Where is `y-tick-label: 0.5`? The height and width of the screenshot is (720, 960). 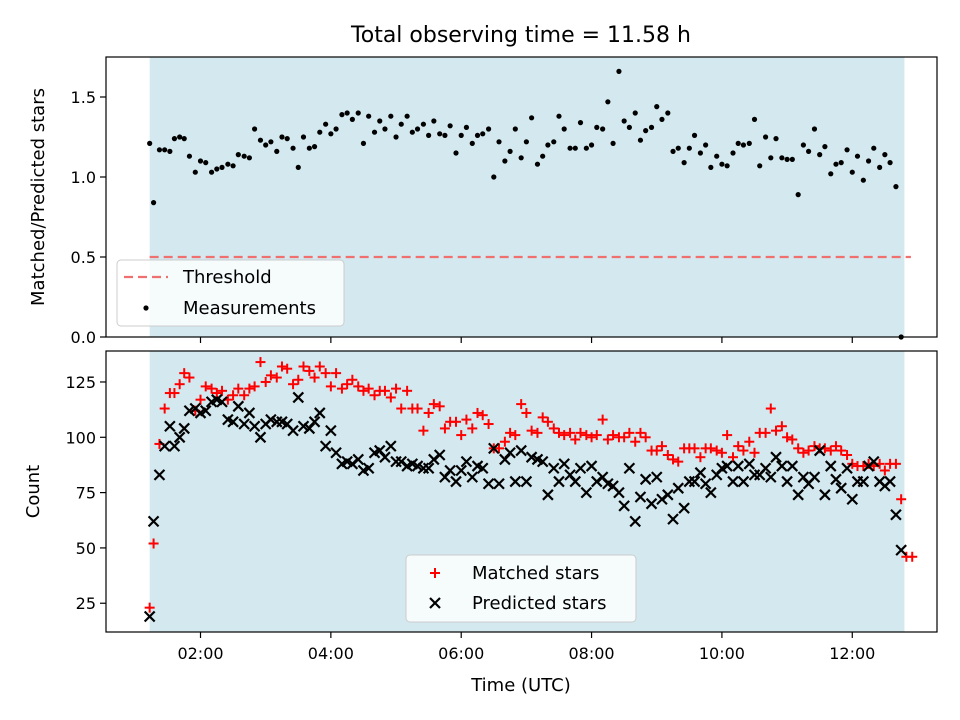 y-tick-label: 0.5 is located at coordinates (83, 257).